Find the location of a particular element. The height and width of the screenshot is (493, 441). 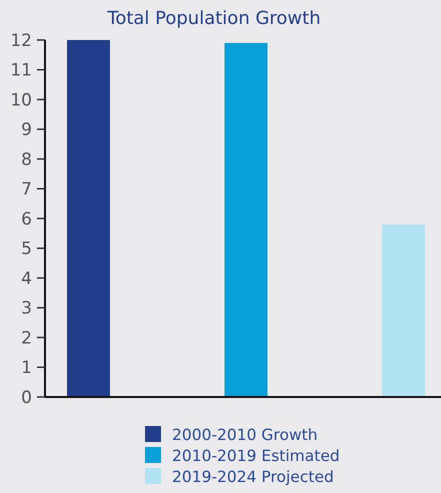

y-tick-label: 8 is located at coordinates (26, 160).